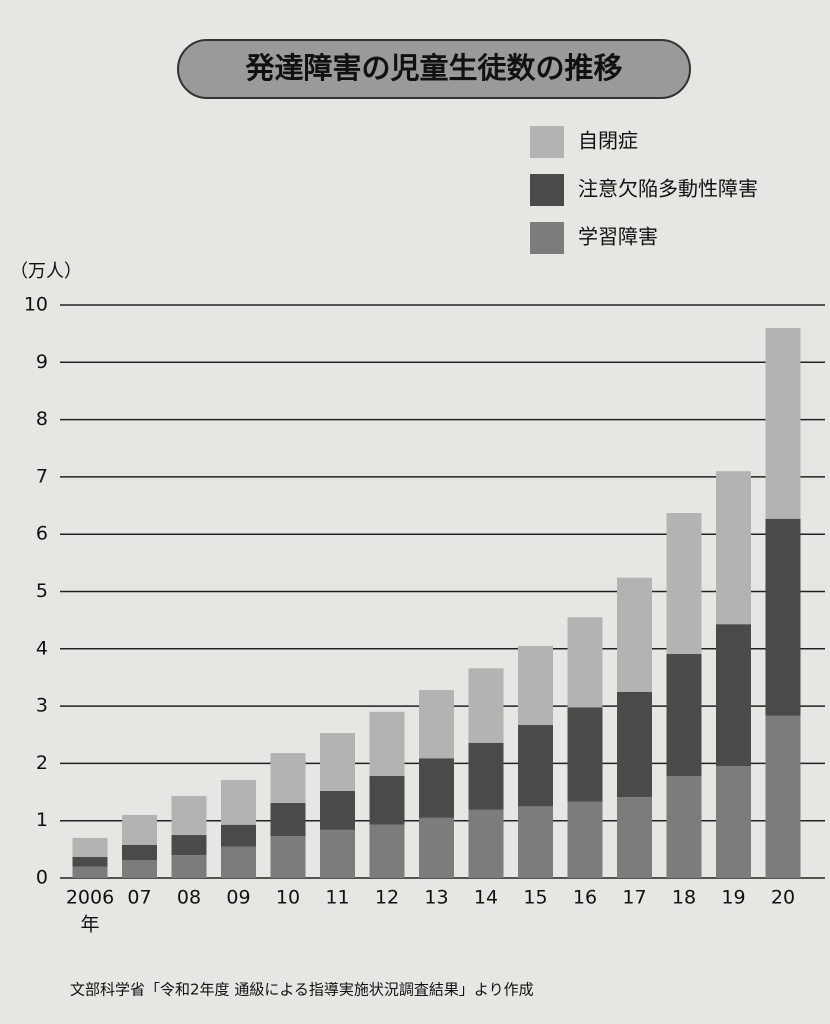 Image resolution: width=830 pixels, height=1024 pixels. Describe the element at coordinates (783, 898) in the screenshot. I see `x-tick-label: 20` at that location.